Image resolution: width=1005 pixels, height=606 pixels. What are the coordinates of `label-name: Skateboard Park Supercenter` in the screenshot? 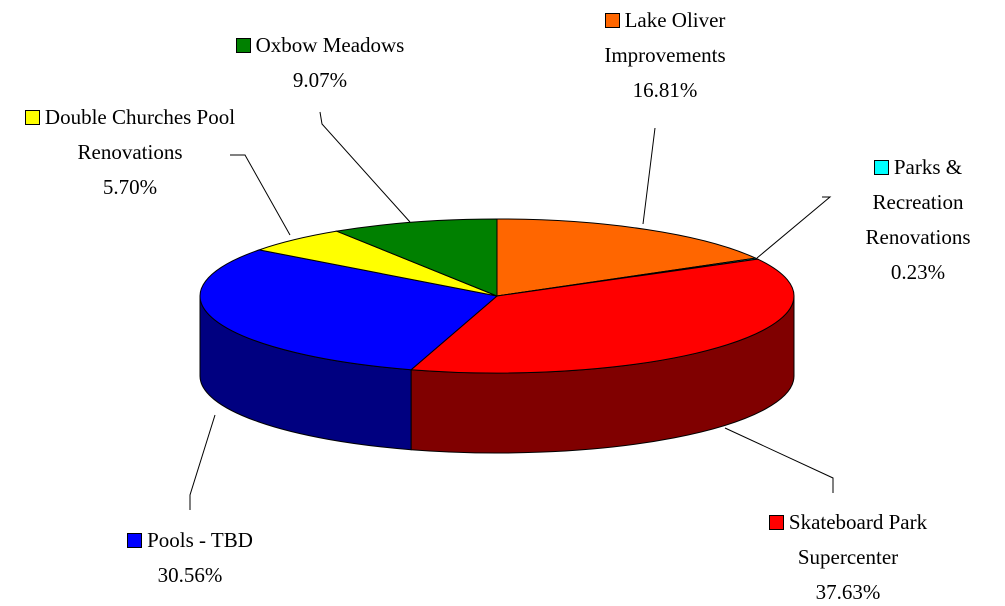 It's located at (848, 540).